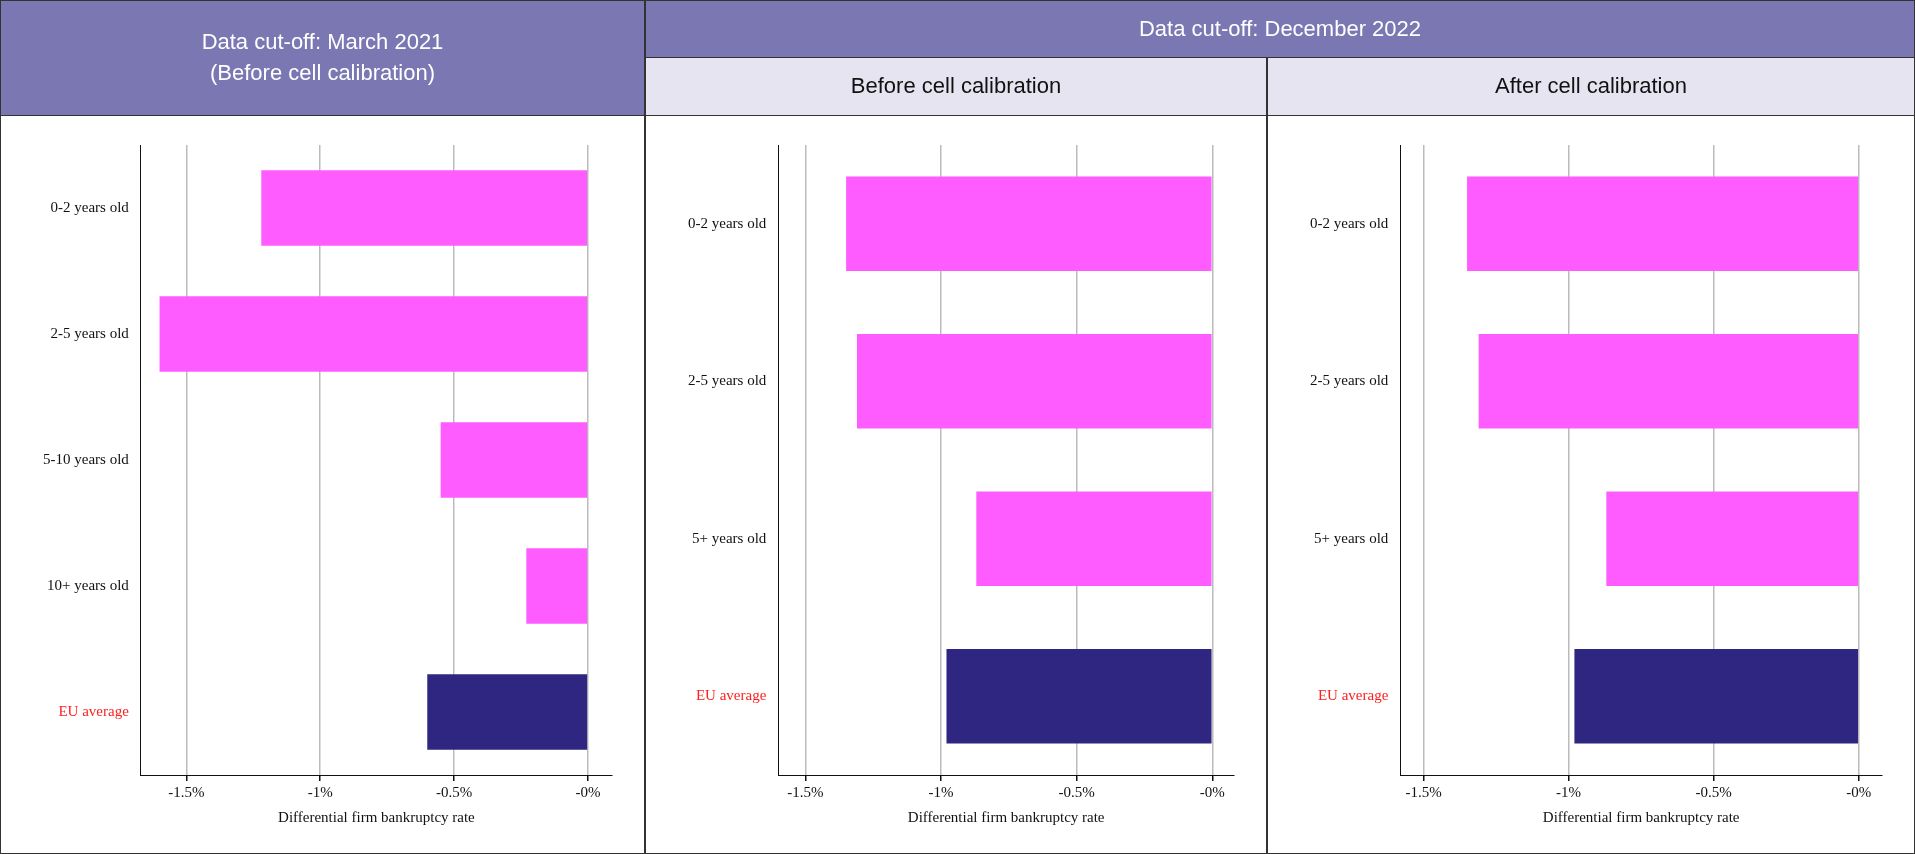 This screenshot has height=854, width=1915. Describe the element at coordinates (322, 72) in the screenshot. I see `chart-subtitle: (Before cell calibration)` at that location.